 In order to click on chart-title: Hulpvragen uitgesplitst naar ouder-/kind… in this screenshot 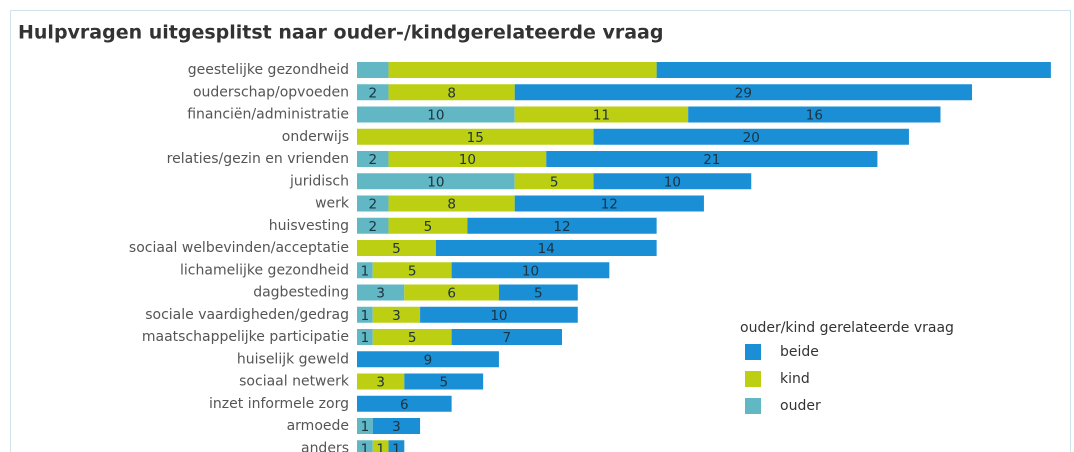, I will do `click(340, 33)`.